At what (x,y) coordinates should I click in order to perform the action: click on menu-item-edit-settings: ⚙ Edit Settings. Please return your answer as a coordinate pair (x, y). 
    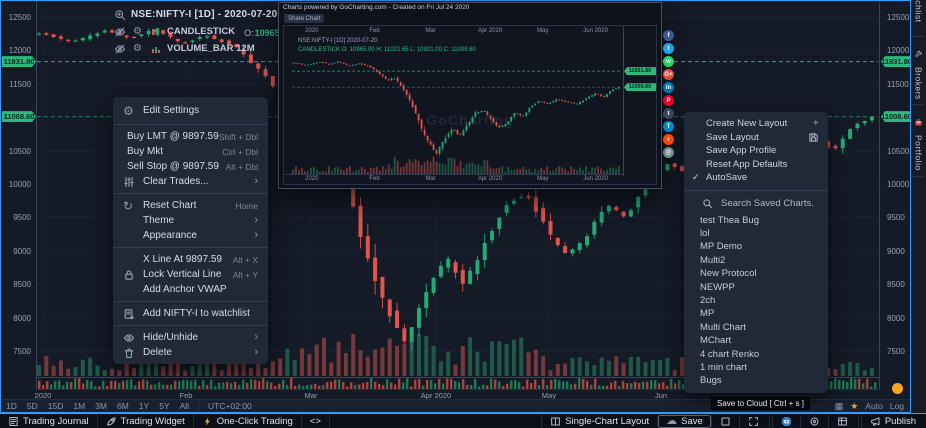
    Looking at the image, I should click on (190, 110).